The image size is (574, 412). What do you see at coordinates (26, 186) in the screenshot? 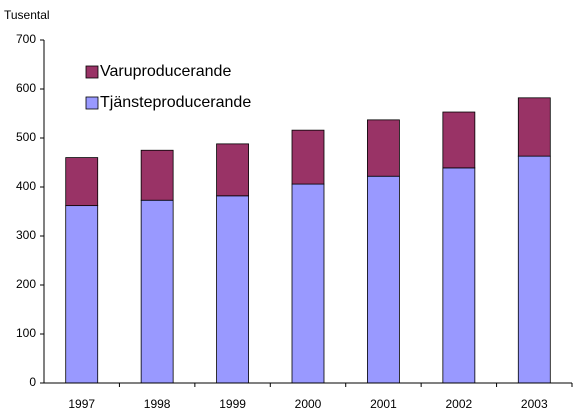
I see `y-tick-label: 400` at bounding box center [26, 186].